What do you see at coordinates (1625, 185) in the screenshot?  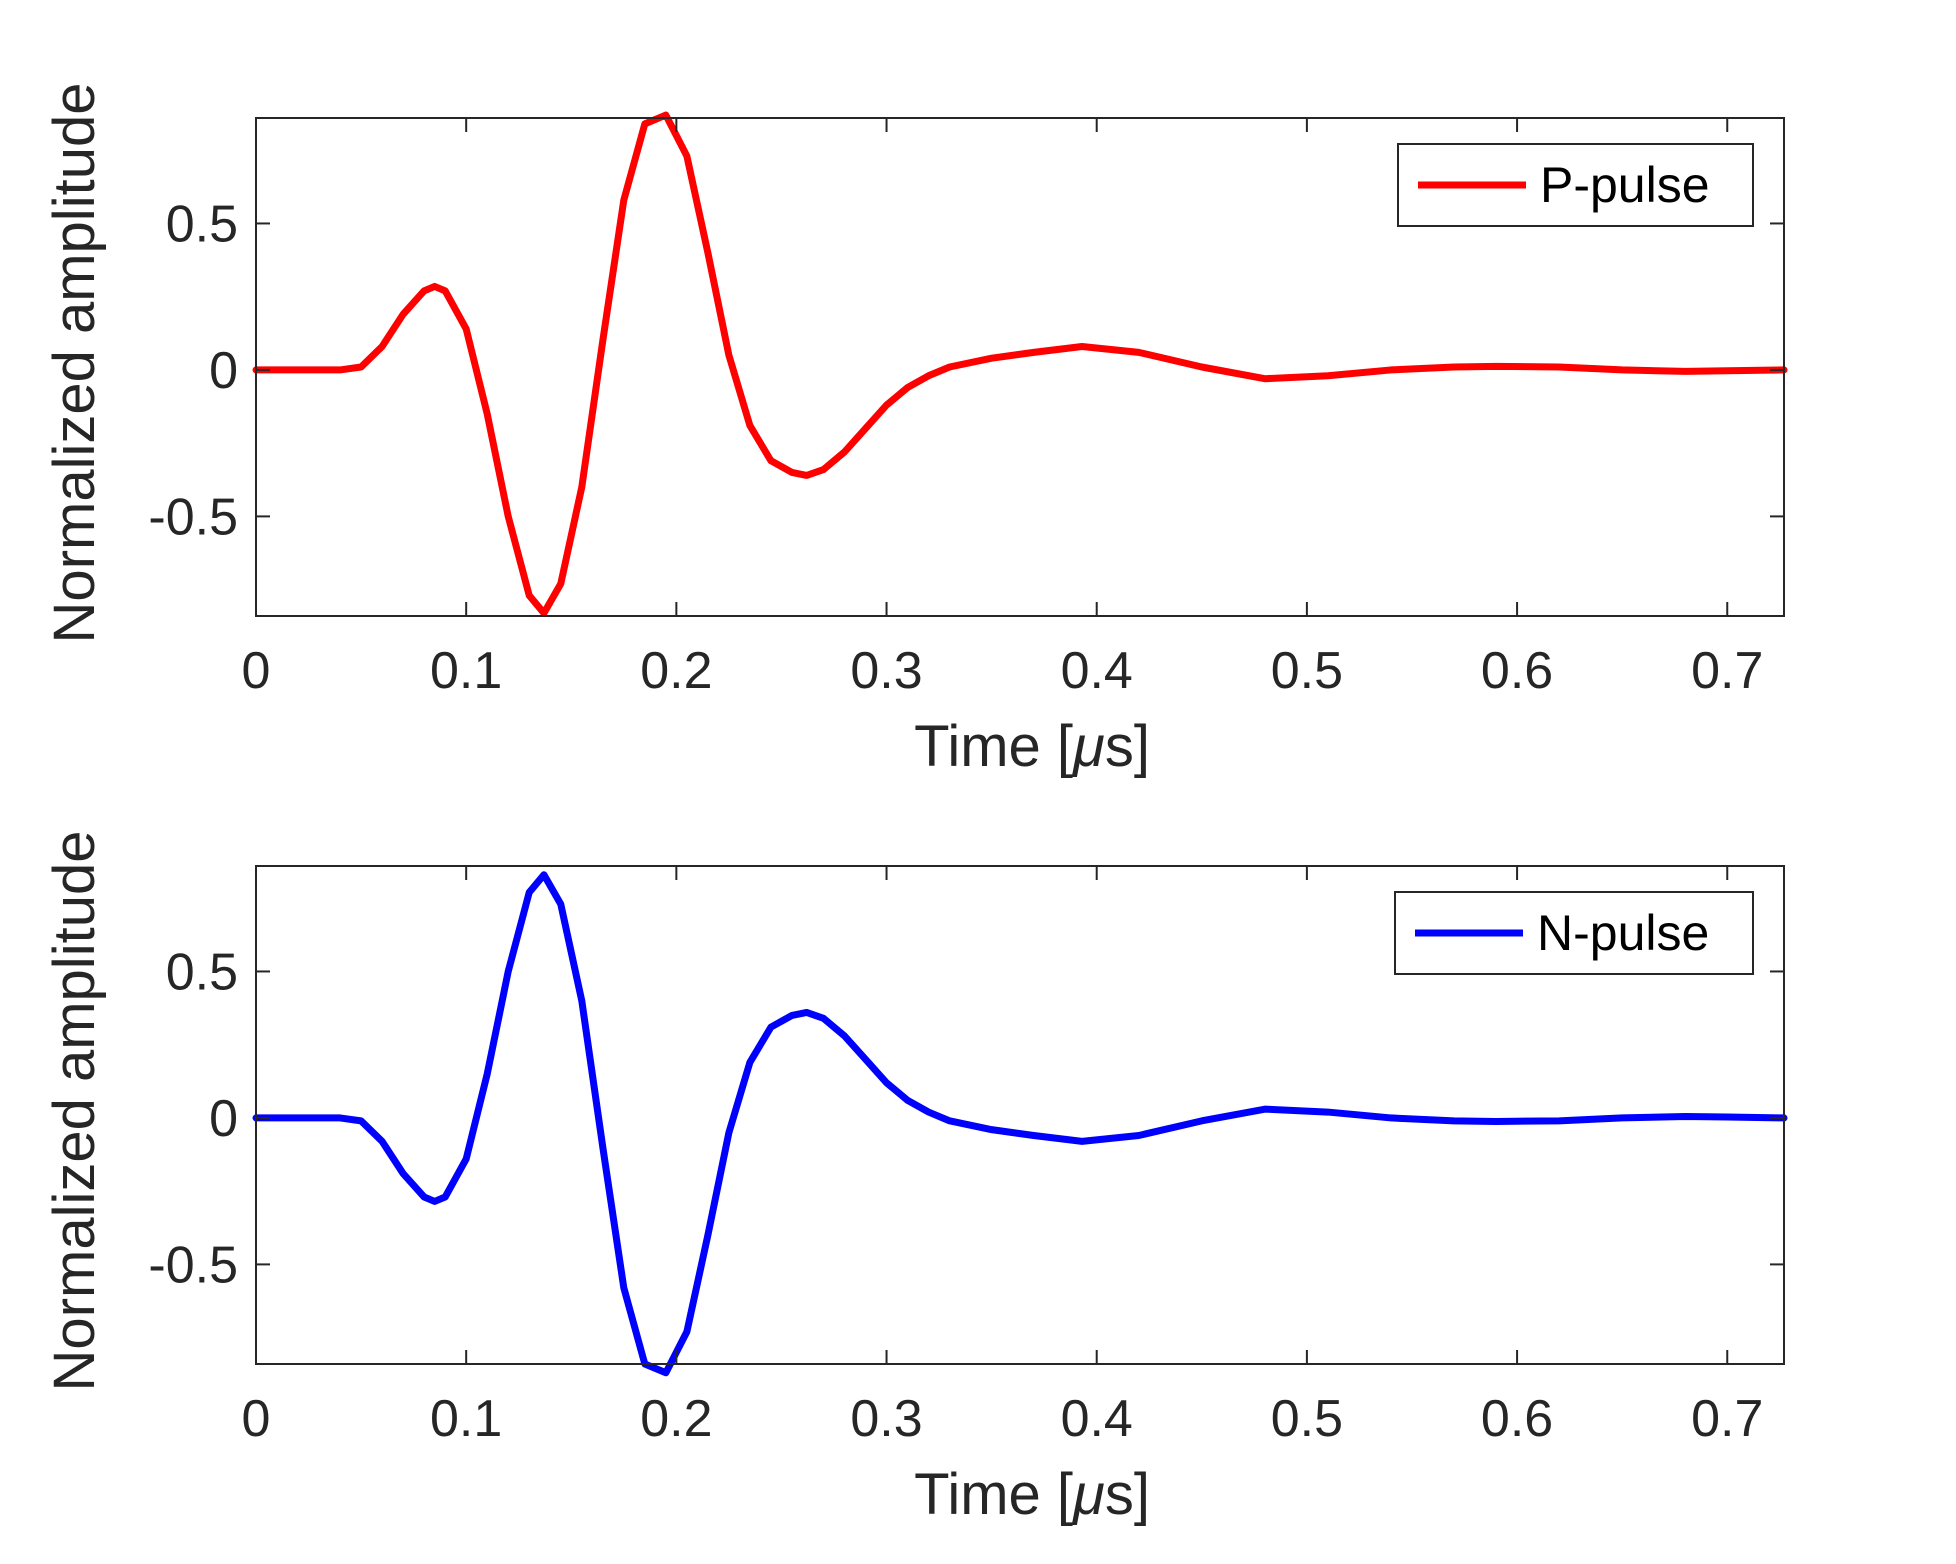 I see `legend-label: P-pulse` at bounding box center [1625, 185].